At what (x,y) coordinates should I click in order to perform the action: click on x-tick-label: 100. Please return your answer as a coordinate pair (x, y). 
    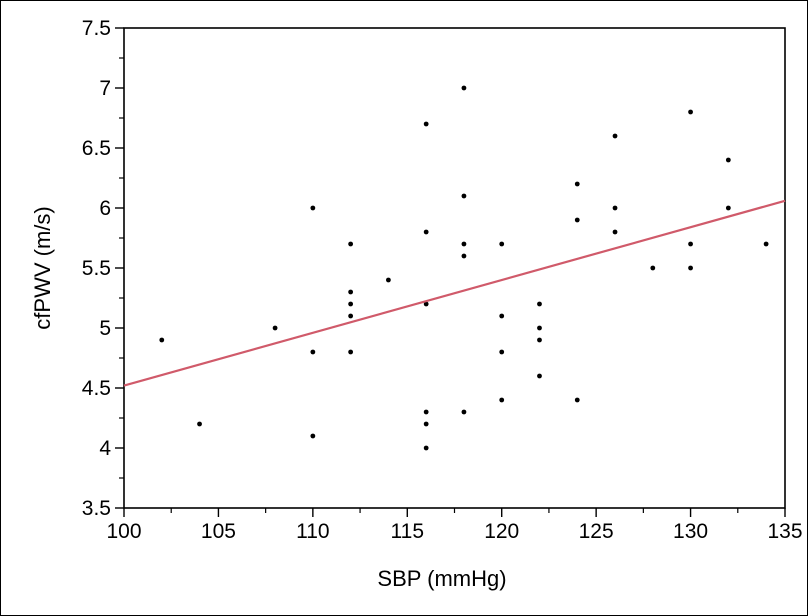
    Looking at the image, I should click on (123, 531).